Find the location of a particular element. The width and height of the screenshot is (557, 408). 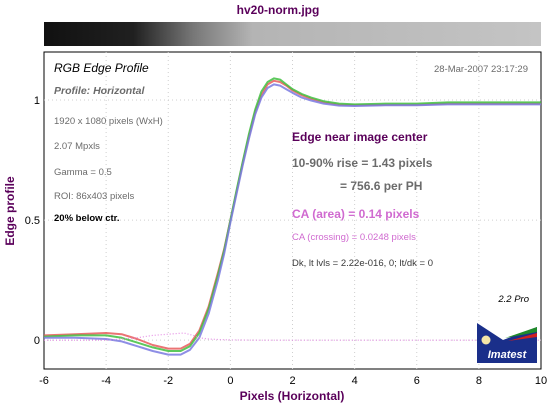

info-profile: Profile: Horizontal is located at coordinates (100, 91).